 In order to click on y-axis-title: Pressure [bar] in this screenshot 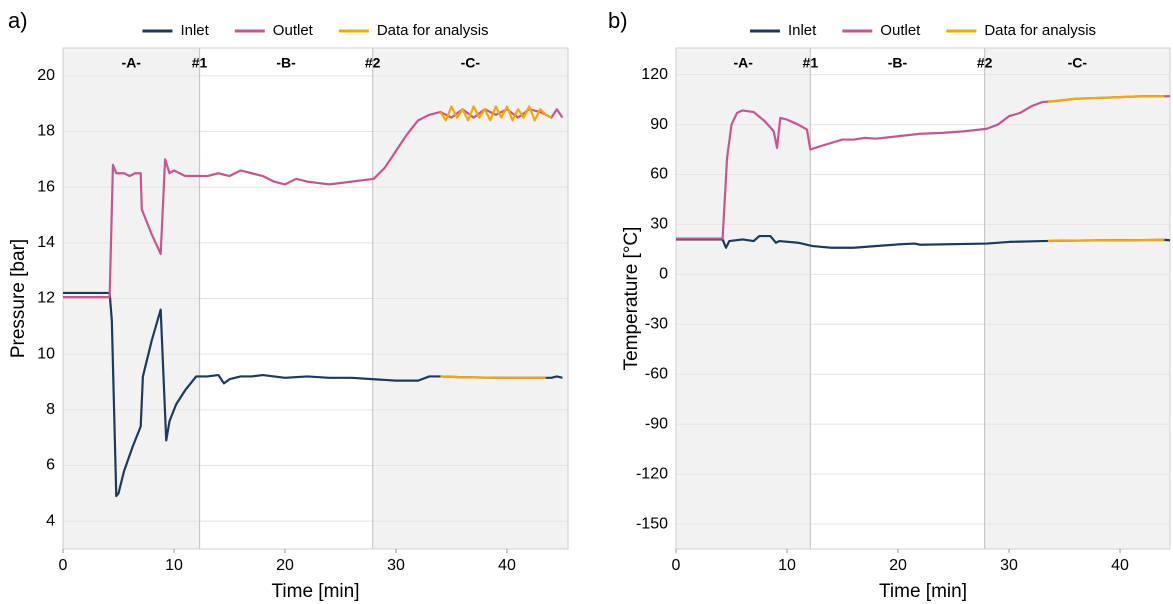, I will do `click(18, 298)`.